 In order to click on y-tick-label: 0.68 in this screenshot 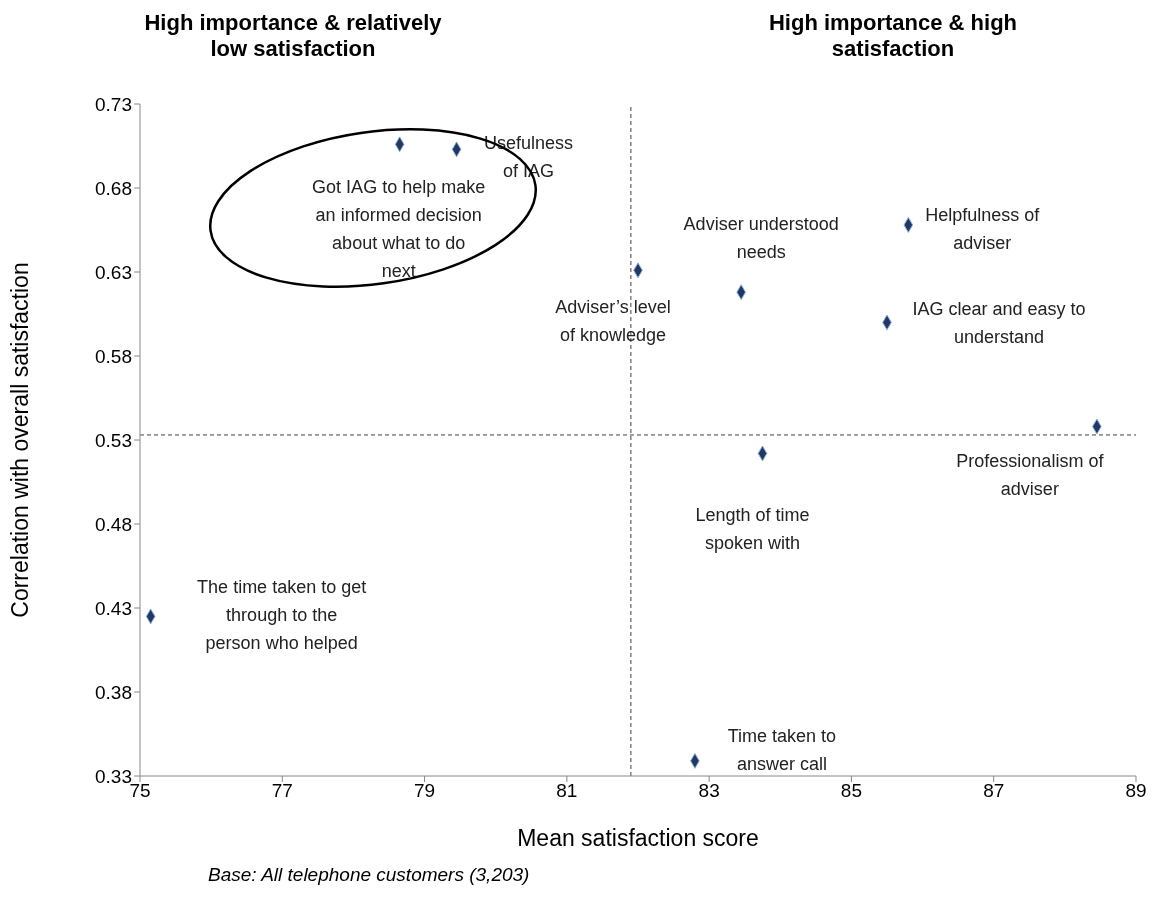, I will do `click(113, 188)`.